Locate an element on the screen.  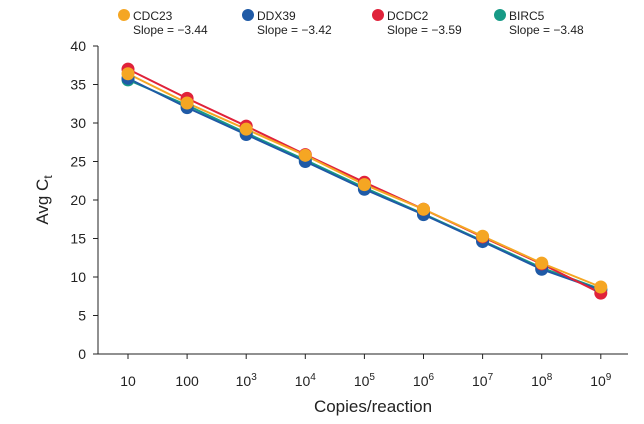
x-tick-label-exponent: 4 is located at coordinates (313, 377).